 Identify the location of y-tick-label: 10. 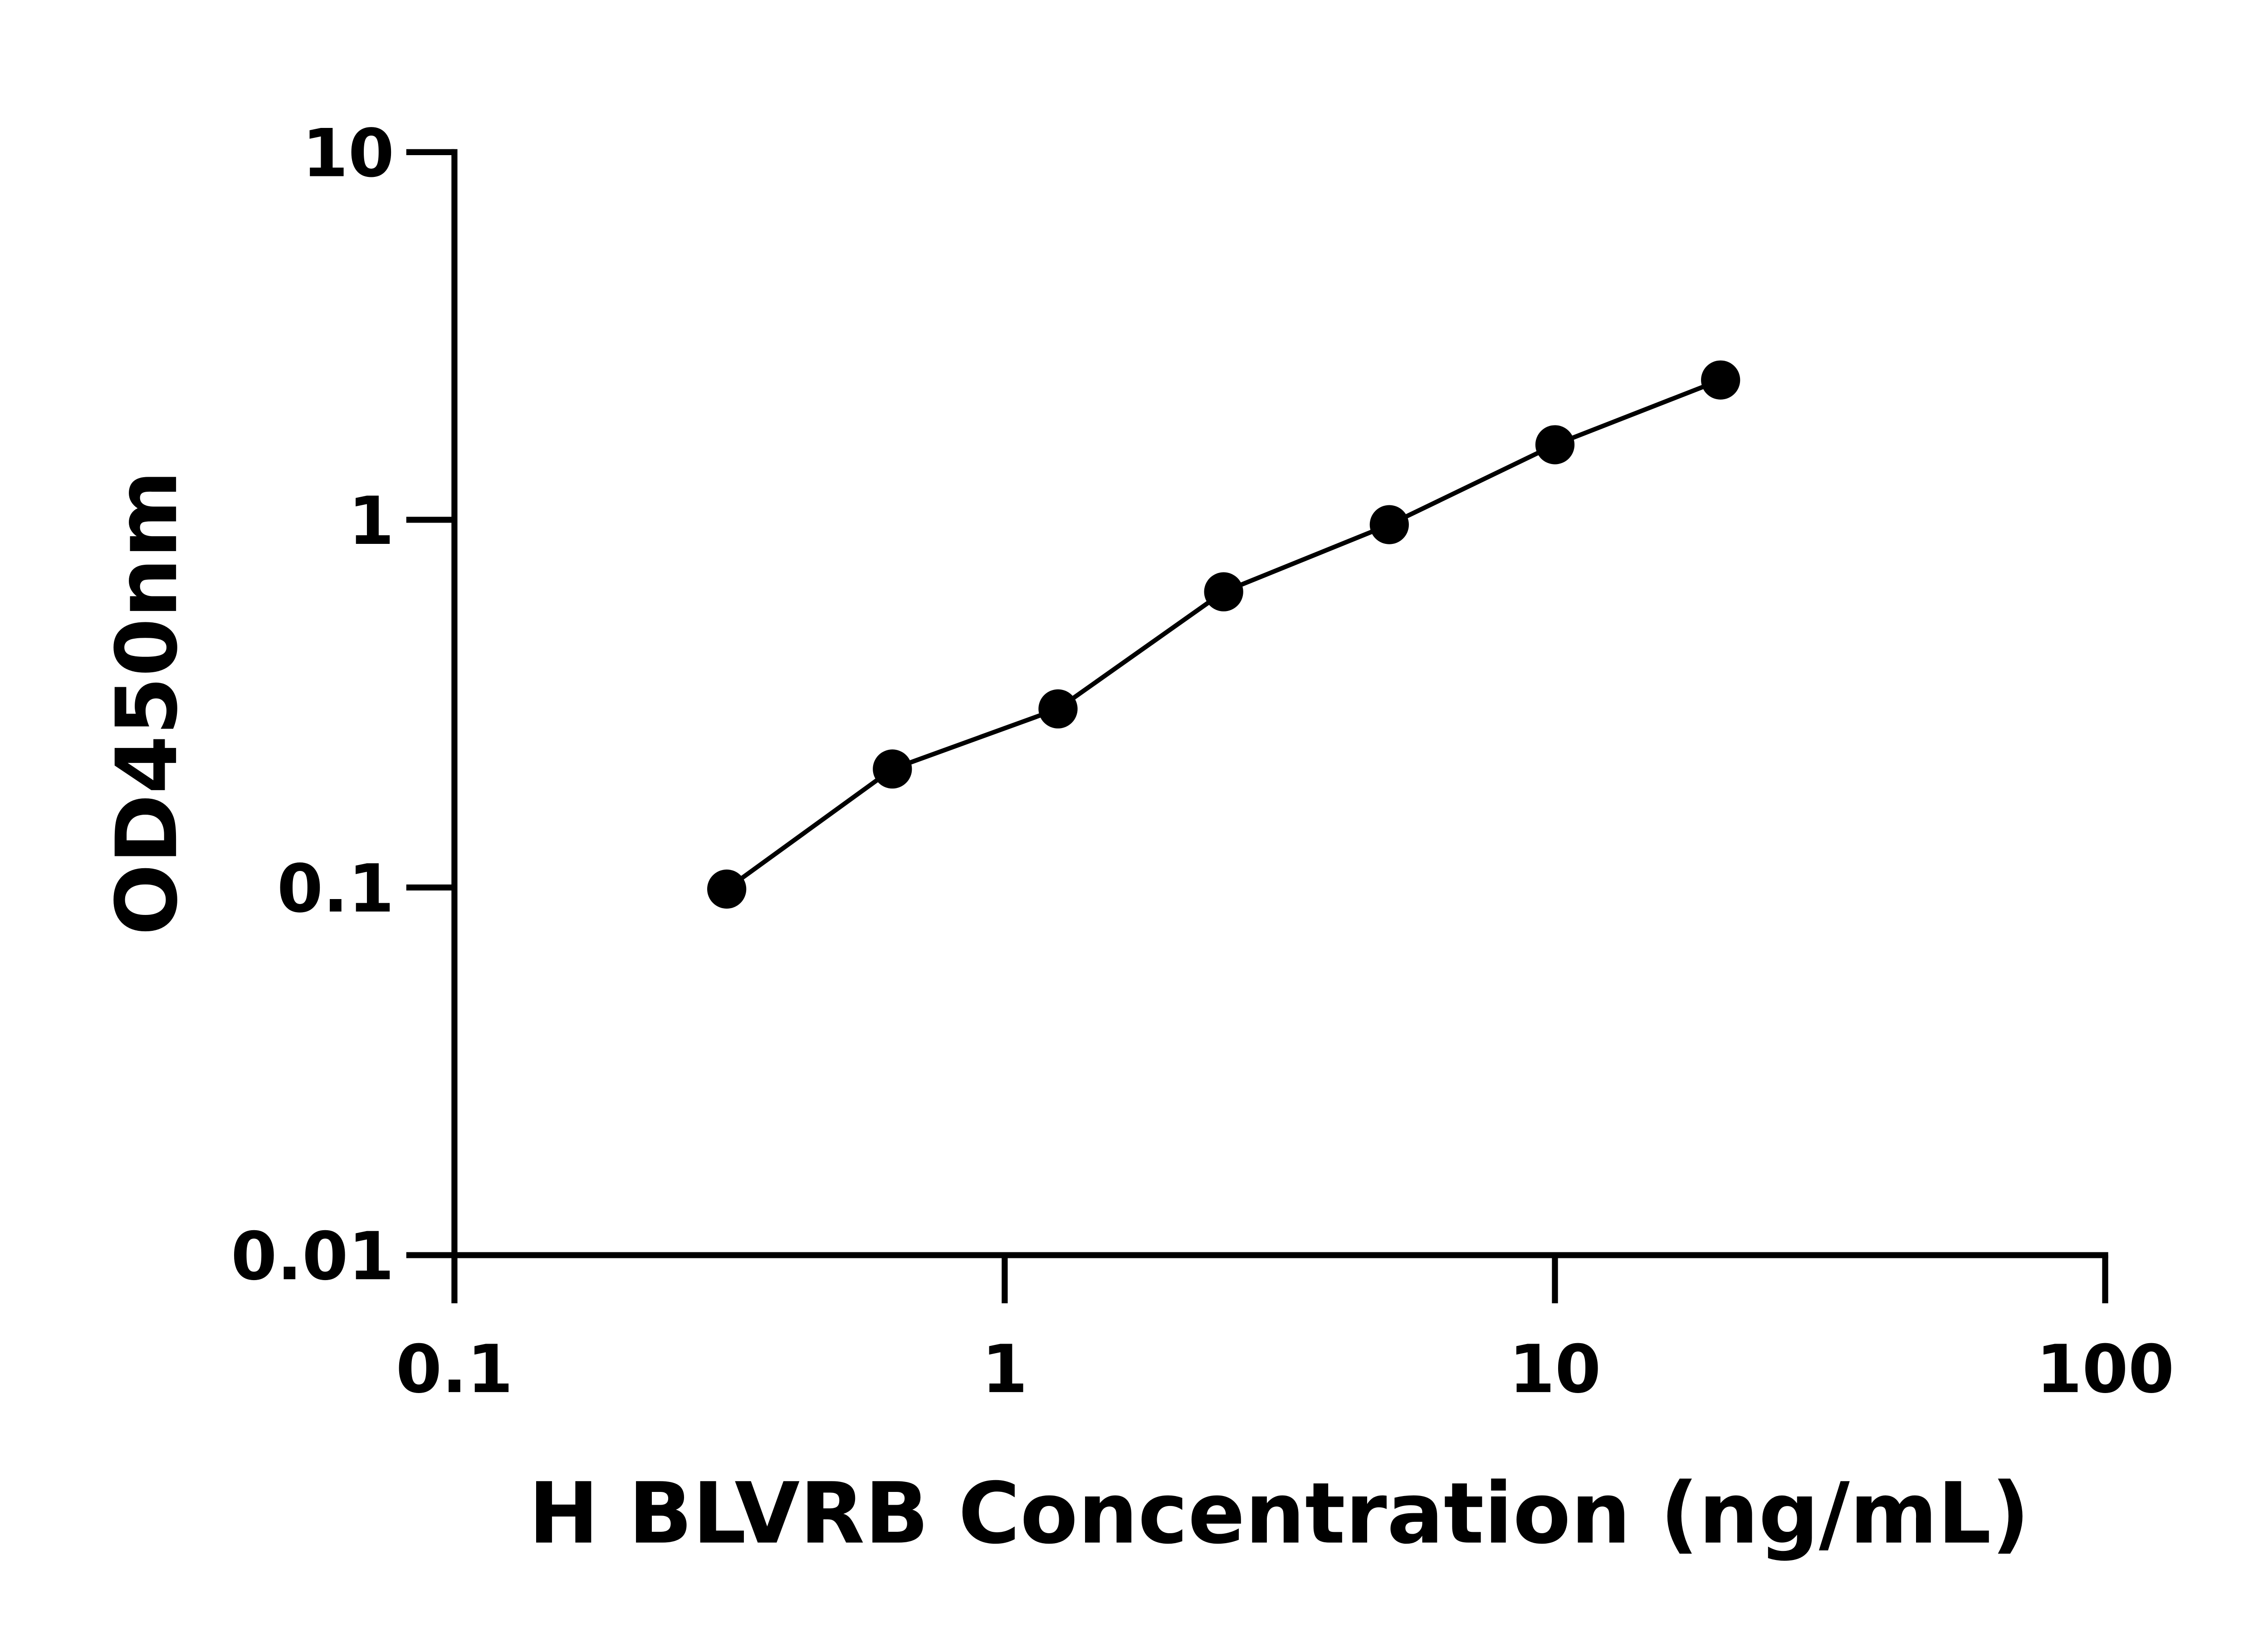
(348, 153).